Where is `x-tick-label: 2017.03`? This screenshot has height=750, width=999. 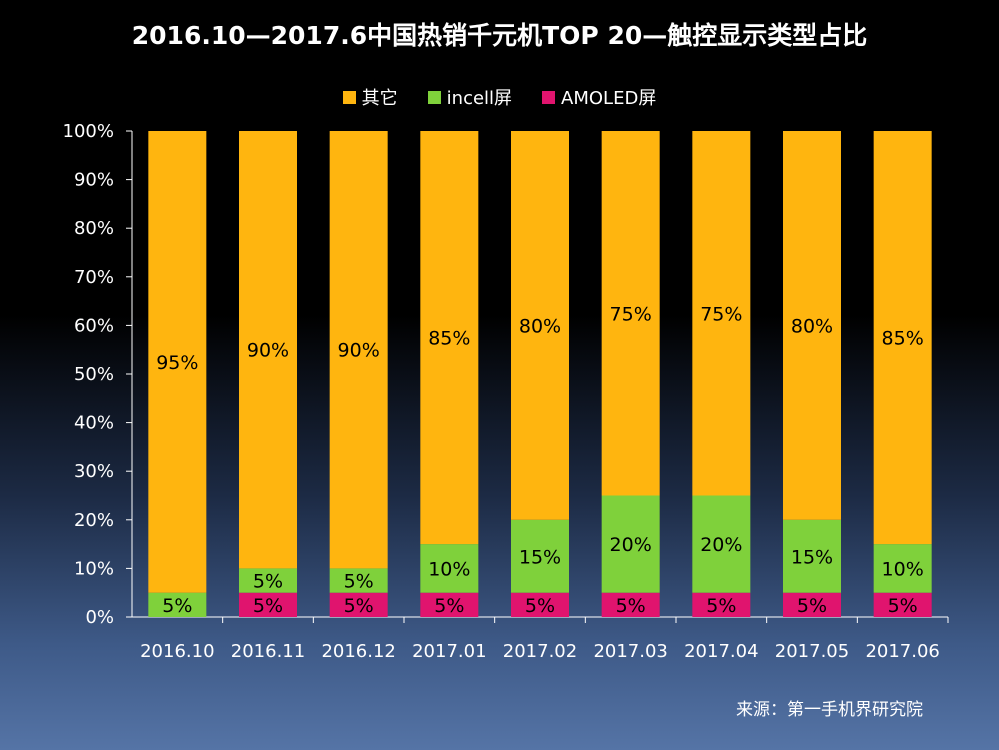 x-tick-label: 2017.03 is located at coordinates (630, 651).